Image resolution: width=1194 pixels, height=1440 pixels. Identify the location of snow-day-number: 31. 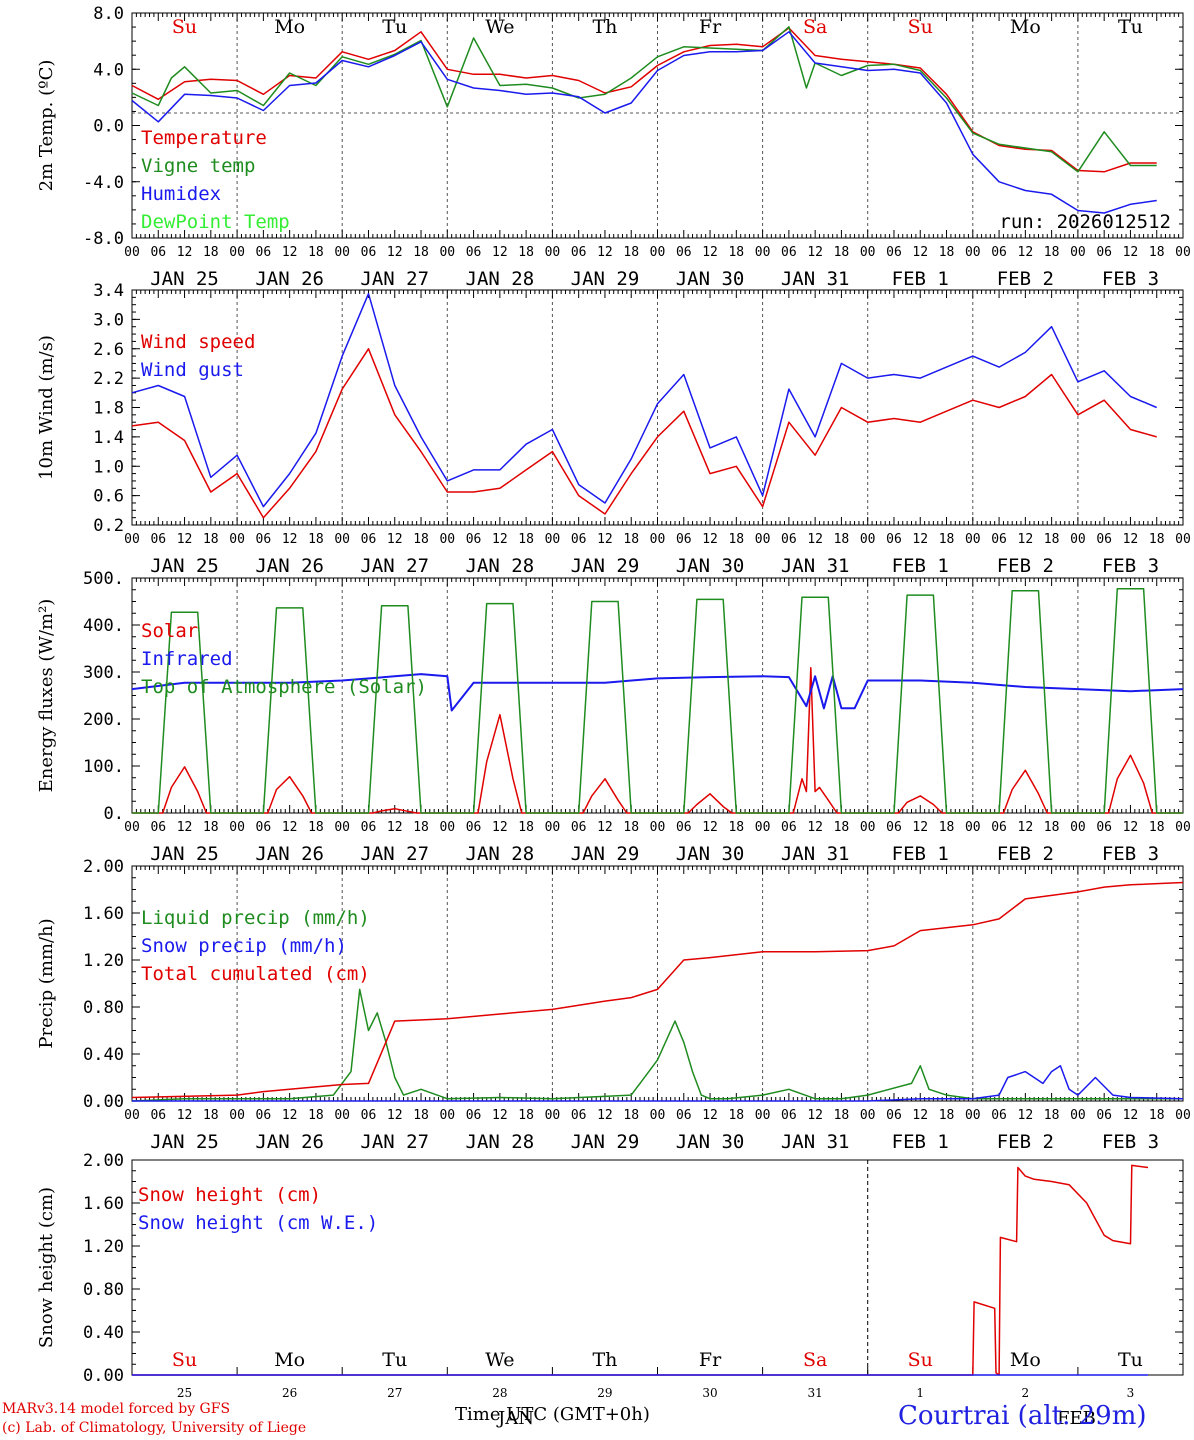
(815, 1393).